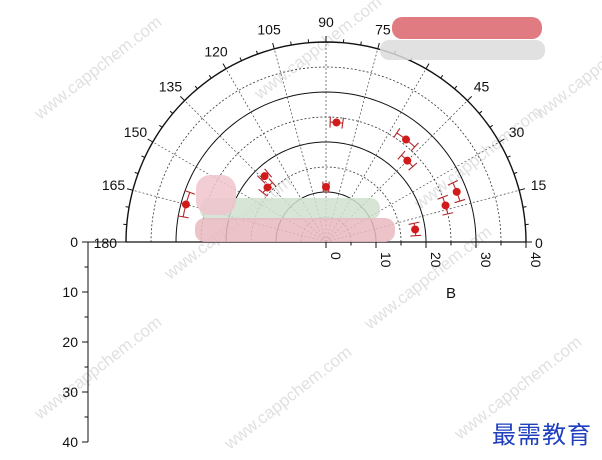  What do you see at coordinates (74, 242) in the screenshot?
I see `left-tick-label: 0` at bounding box center [74, 242].